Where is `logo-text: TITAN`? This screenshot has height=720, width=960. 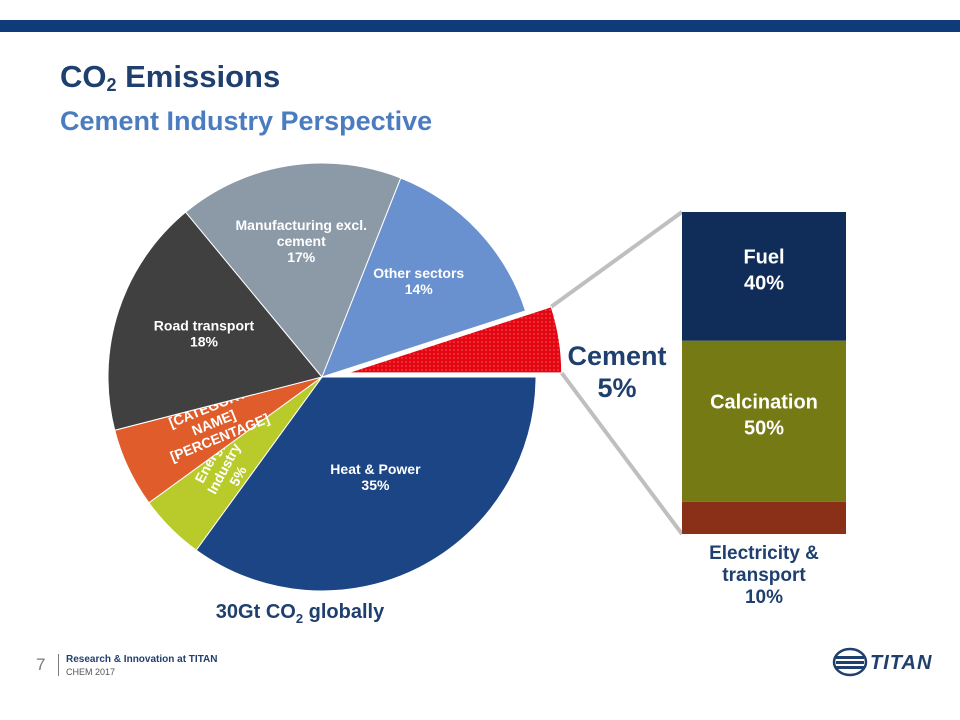
logo-text: TITAN is located at coordinates (901, 663).